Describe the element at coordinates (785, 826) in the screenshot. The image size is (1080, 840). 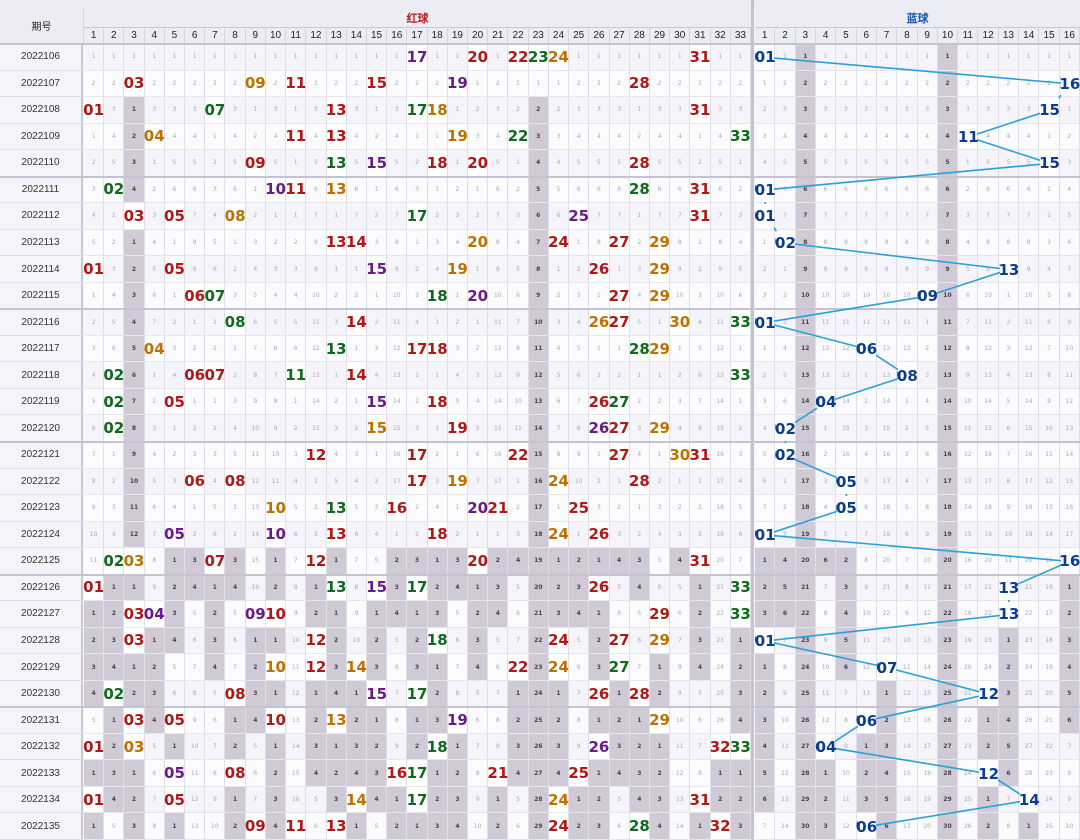
I see `blue-miss-count: 14` at that location.